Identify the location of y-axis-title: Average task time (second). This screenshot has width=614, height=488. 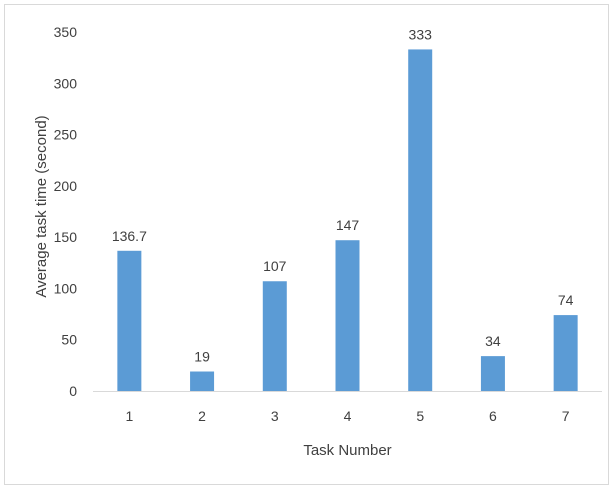
(41, 206).